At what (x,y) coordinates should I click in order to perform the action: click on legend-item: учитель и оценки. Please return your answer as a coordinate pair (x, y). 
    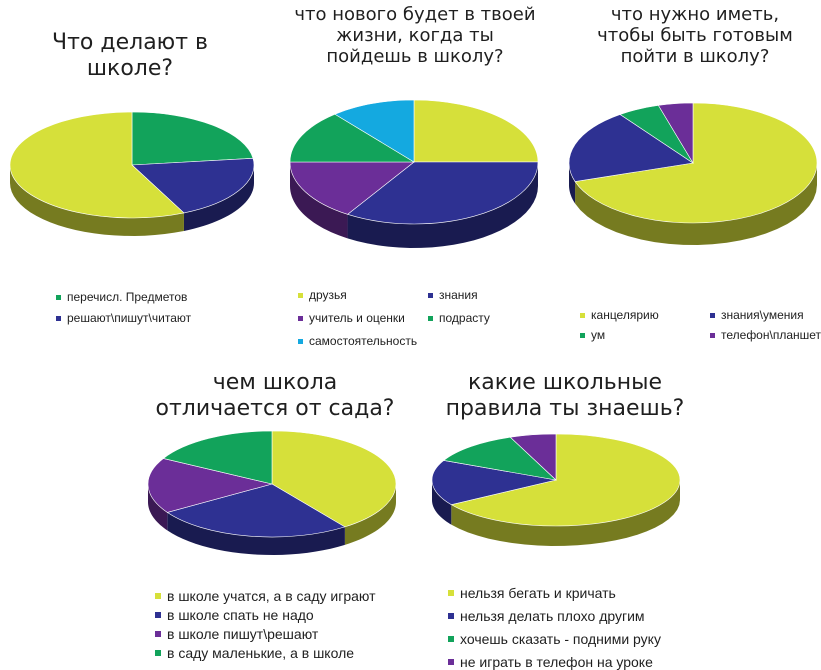
    Looking at the image, I should click on (351, 318).